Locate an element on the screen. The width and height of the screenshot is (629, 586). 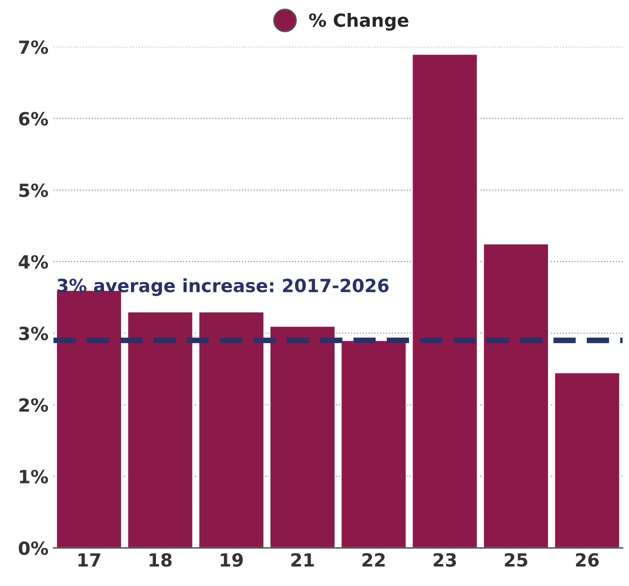
x-tick-label: 22 is located at coordinates (373, 559).